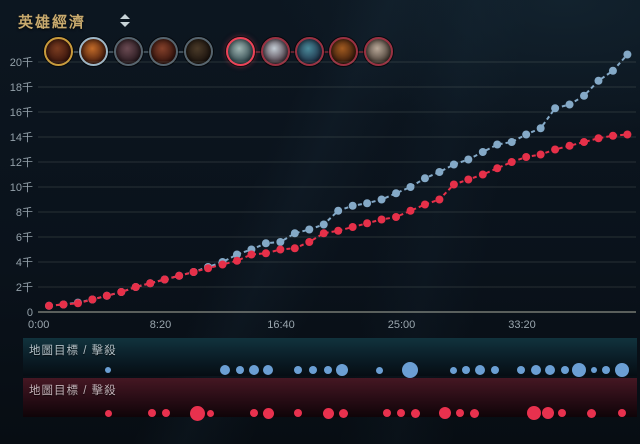 This screenshot has height=444, width=640. What do you see at coordinates (38, 325) in the screenshot?
I see `x-axis-tick-label: 0:00` at bounding box center [38, 325].